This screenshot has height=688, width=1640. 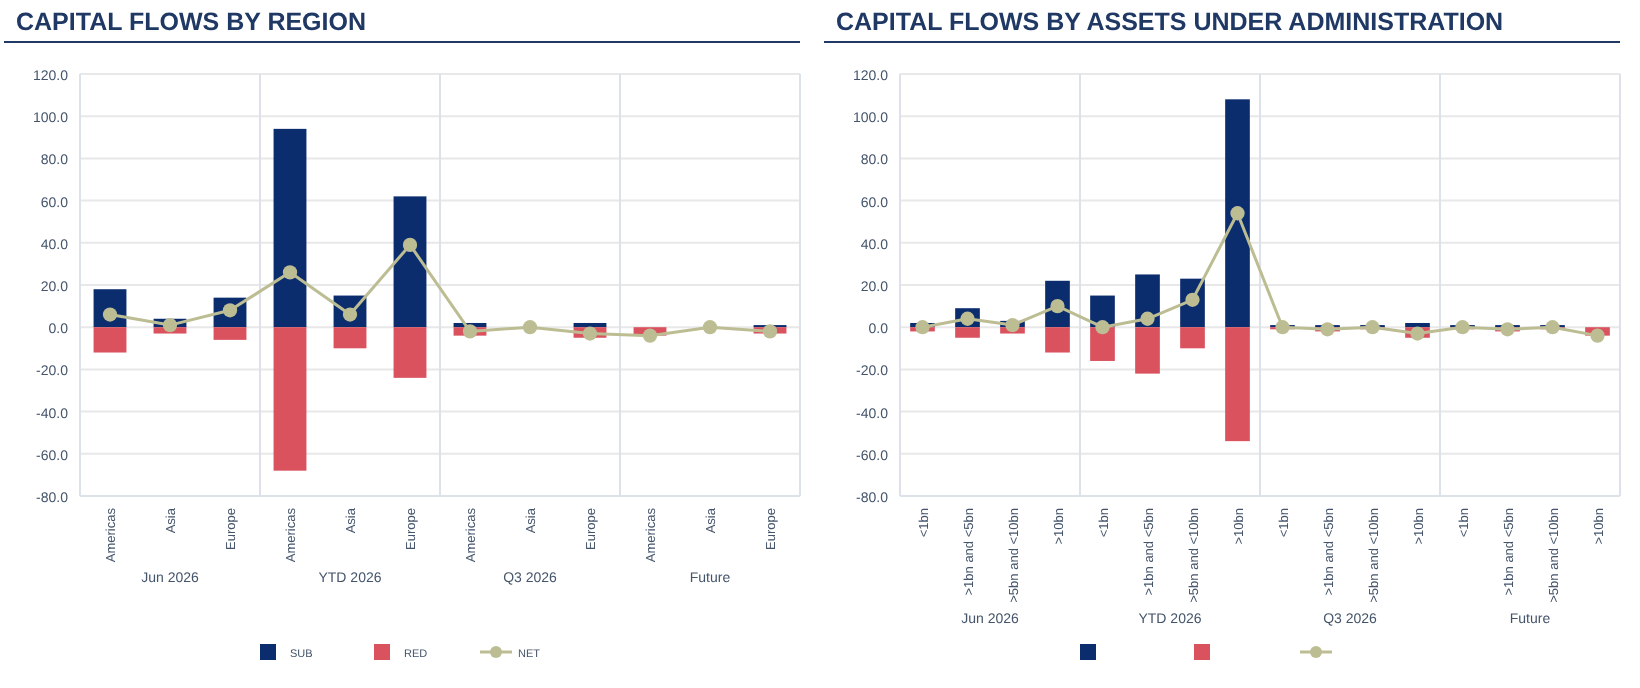 I want to click on chart-title: CAPITAL FLOWS BY ASSETS UNDER ADMINISTRATION, so click(x=1170, y=22).